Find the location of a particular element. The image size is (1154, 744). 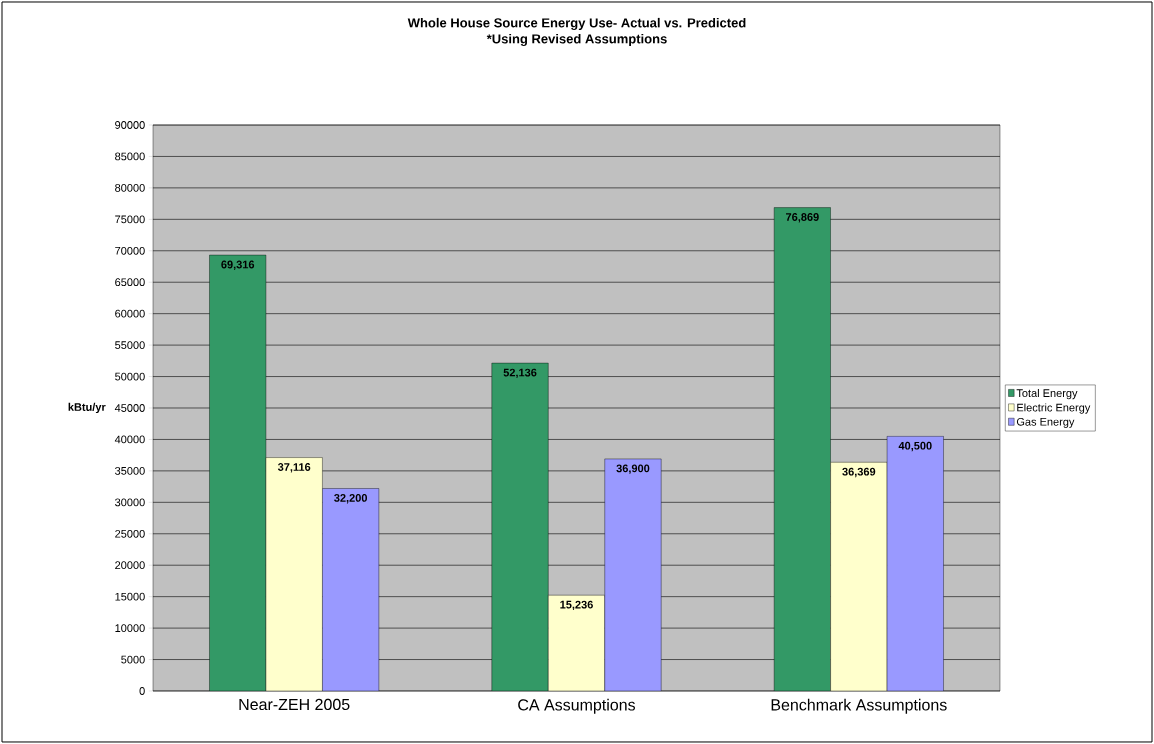

x-tick-label: CA Assumptions is located at coordinates (577, 706).